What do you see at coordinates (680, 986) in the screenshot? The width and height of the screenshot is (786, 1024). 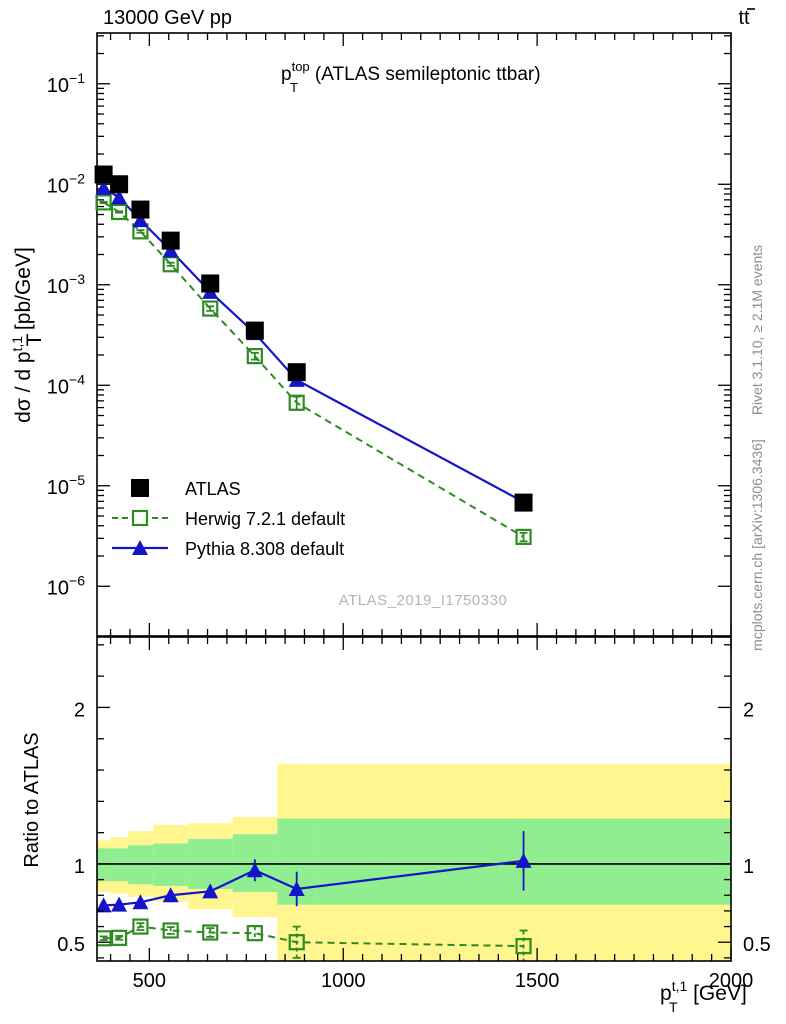 I see `xlabel-part-sup: t,1` at bounding box center [680, 986].